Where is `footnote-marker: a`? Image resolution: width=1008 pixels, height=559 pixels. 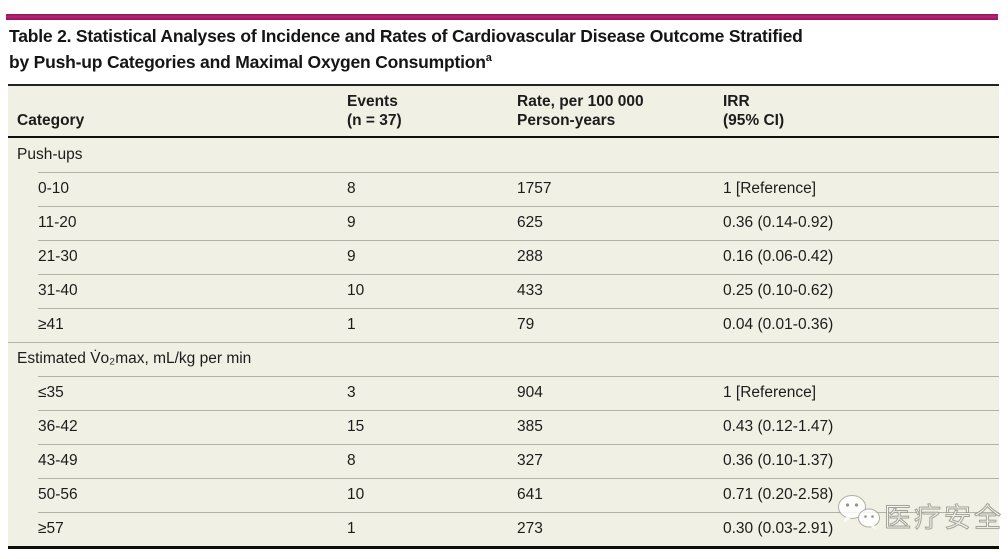 footnote-marker: a is located at coordinates (488, 58).